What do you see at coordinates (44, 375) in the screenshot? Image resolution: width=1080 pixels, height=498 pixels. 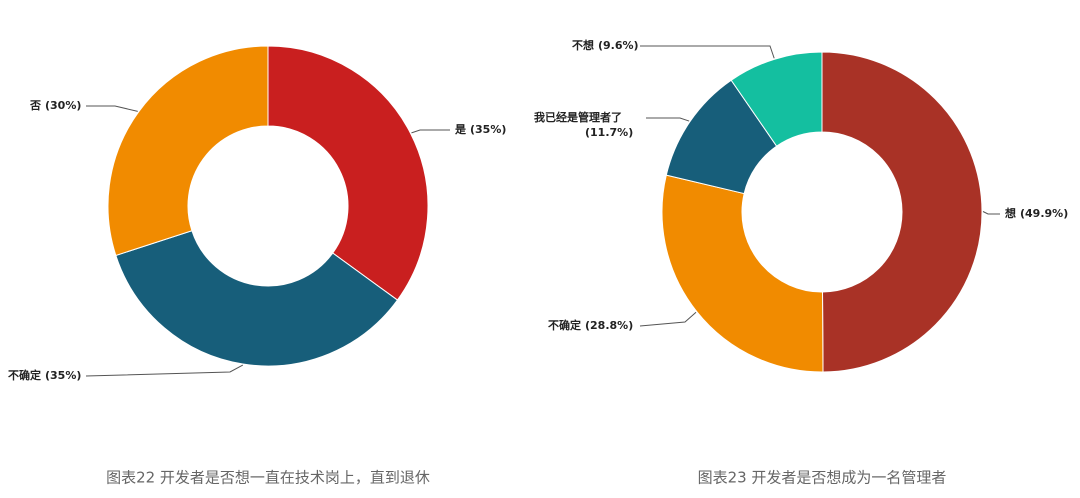 I see `slice-label: 不确定 (35%)` at bounding box center [44, 375].